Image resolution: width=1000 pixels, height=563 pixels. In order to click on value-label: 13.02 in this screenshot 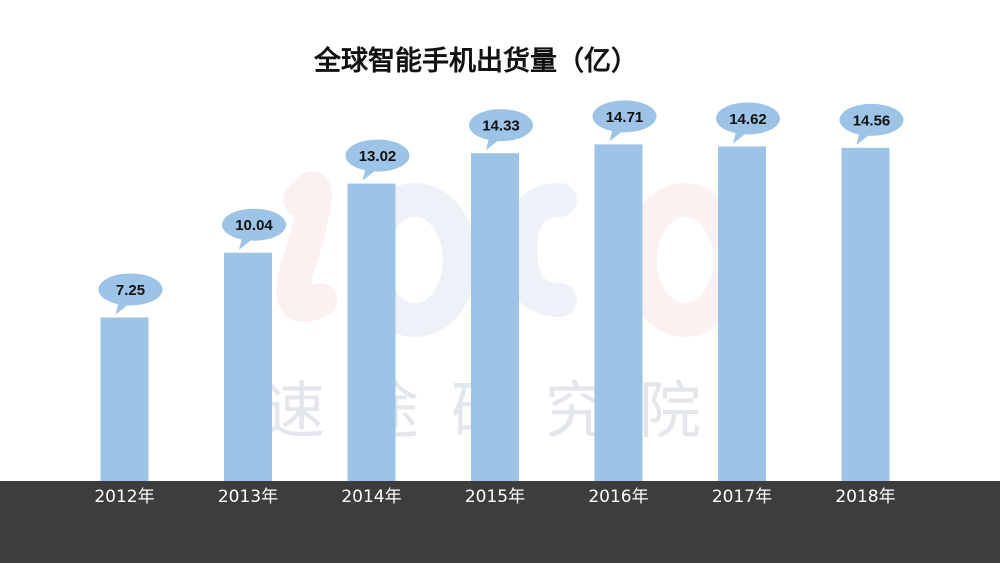, I will do `click(378, 156)`.